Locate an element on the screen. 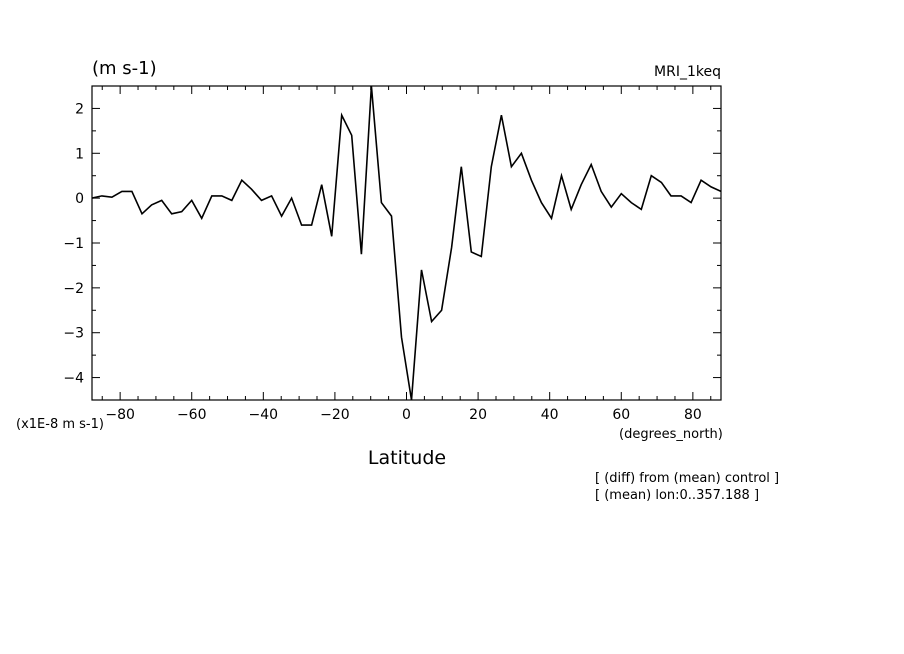  x-tick-label: −60 is located at coordinates (192, 415).